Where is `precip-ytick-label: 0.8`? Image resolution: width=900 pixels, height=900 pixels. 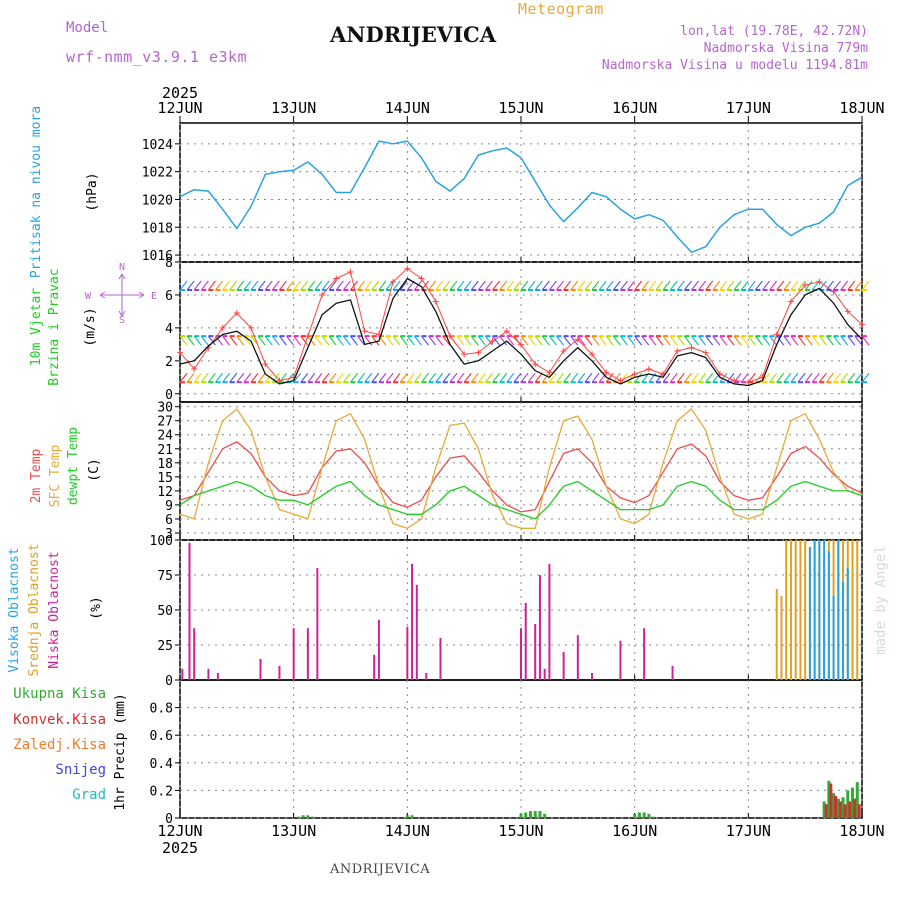 precip-ytick-label: 0.8 is located at coordinates (161, 709).